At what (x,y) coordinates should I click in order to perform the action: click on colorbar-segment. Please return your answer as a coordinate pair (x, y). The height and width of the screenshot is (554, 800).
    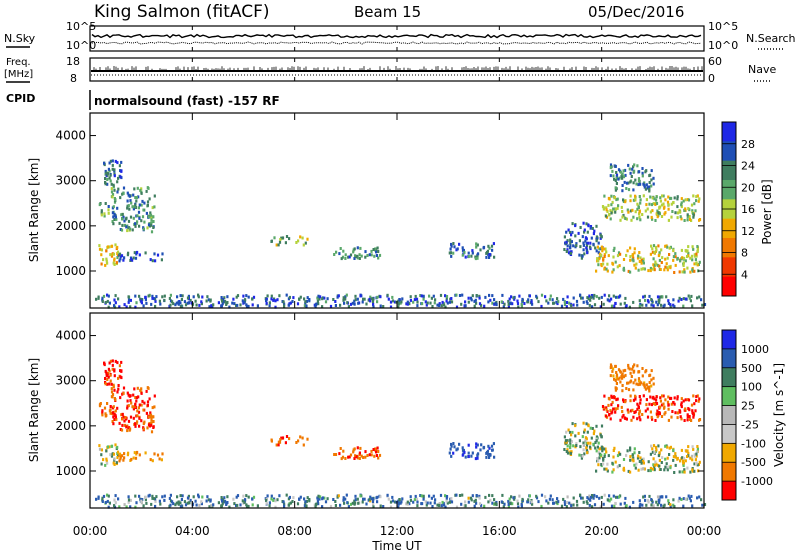
    Looking at the image, I should click on (729, 340).